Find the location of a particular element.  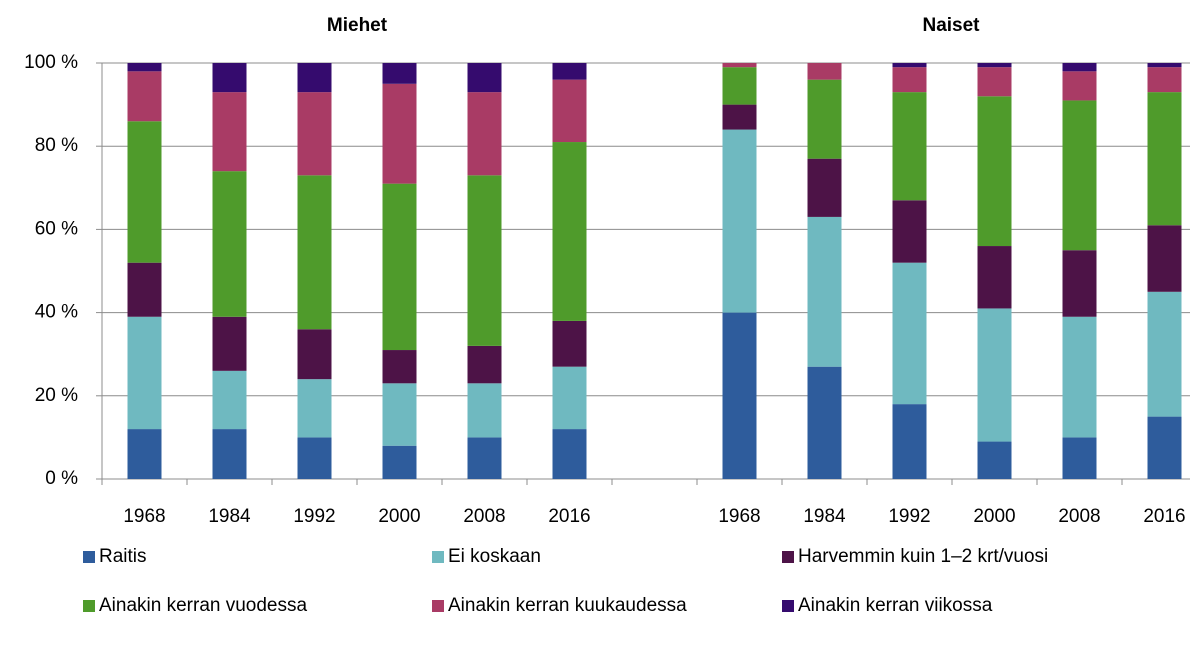

x-tick-label: 2000 is located at coordinates (399, 516).